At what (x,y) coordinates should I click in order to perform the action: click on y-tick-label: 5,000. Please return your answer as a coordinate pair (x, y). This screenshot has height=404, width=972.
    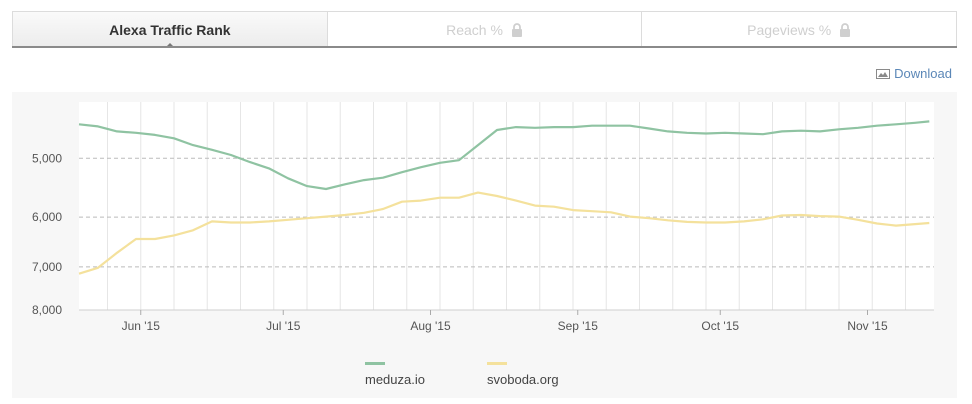
    Looking at the image, I should click on (47, 158).